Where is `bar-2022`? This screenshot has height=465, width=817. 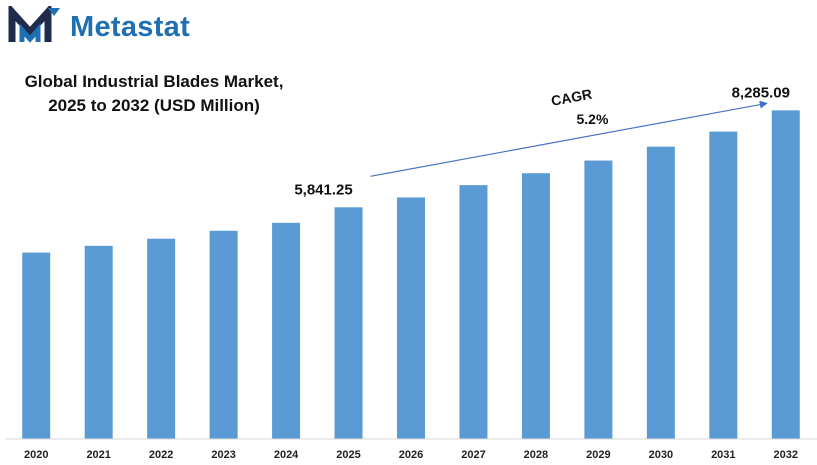 bar-2022 is located at coordinates (161, 338).